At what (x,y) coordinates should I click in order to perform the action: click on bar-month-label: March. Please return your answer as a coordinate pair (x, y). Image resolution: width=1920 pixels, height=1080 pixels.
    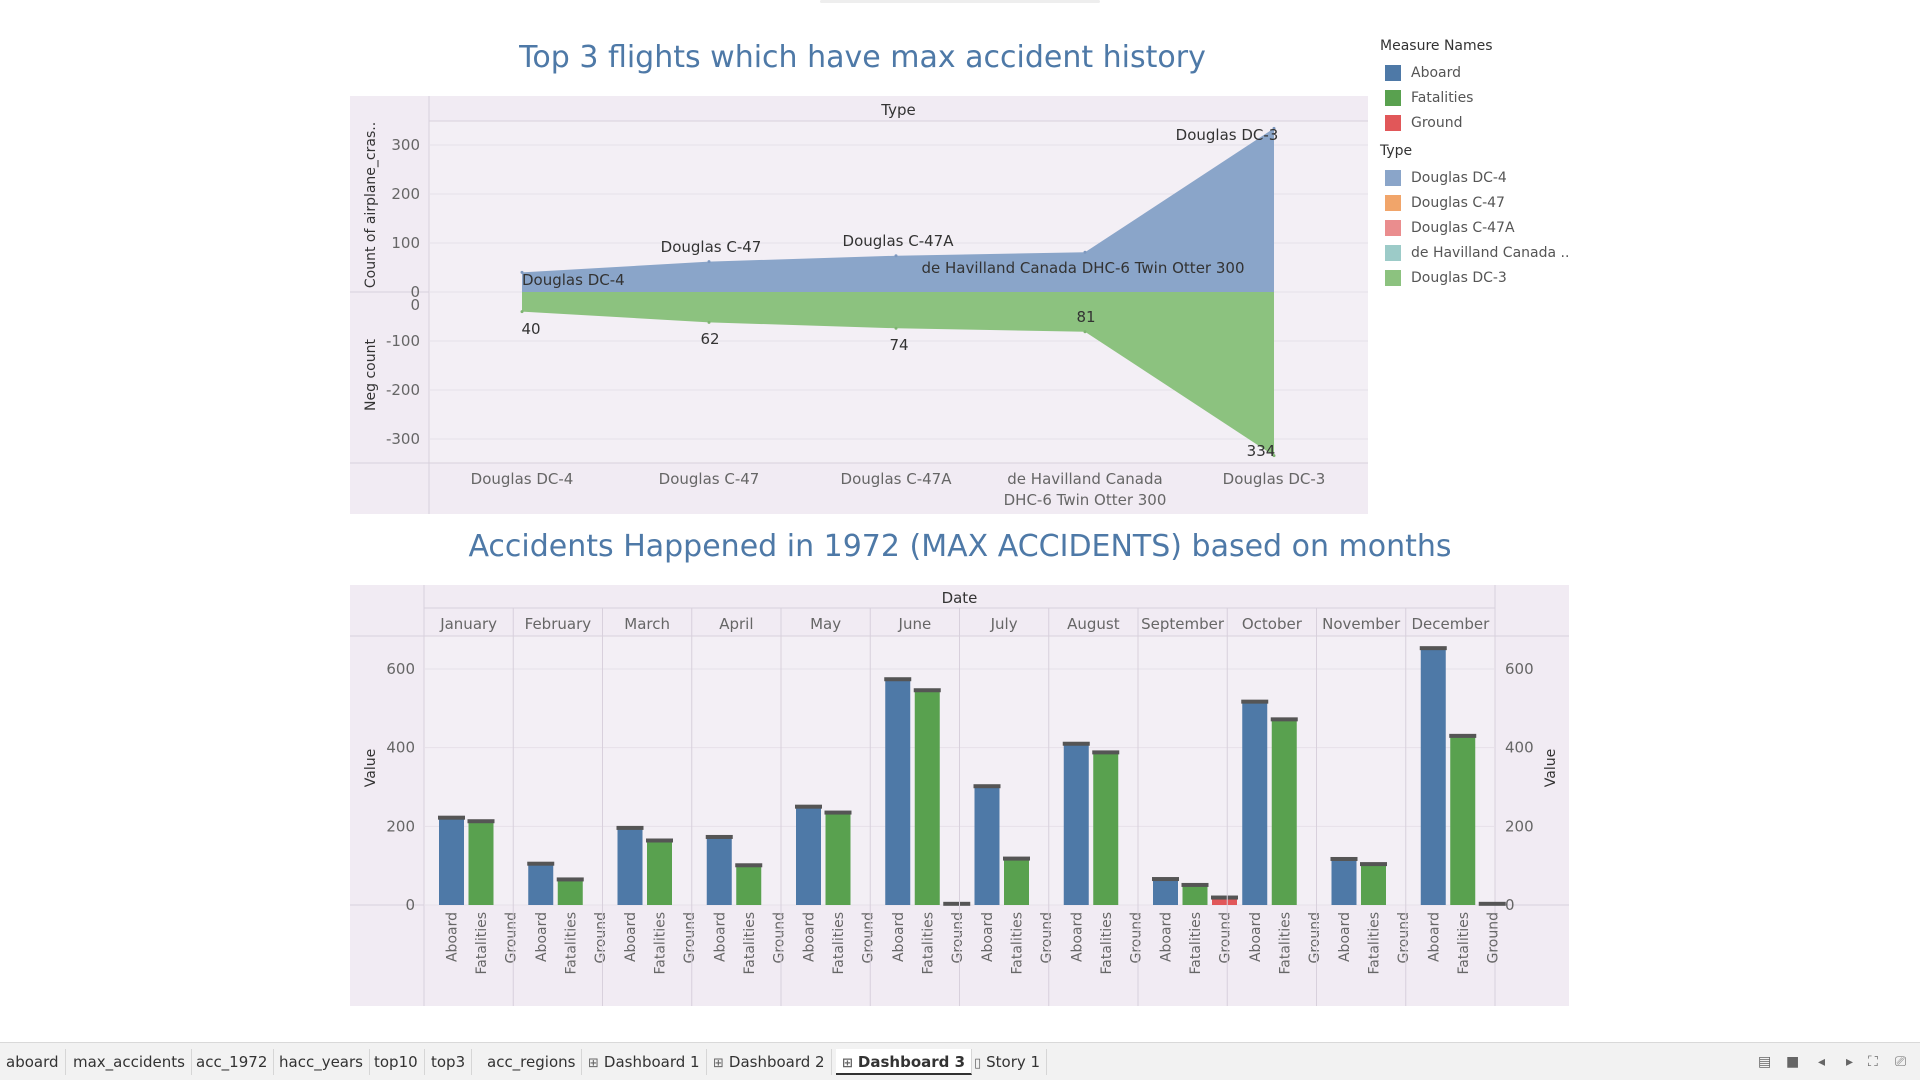
    Looking at the image, I should click on (647, 624).